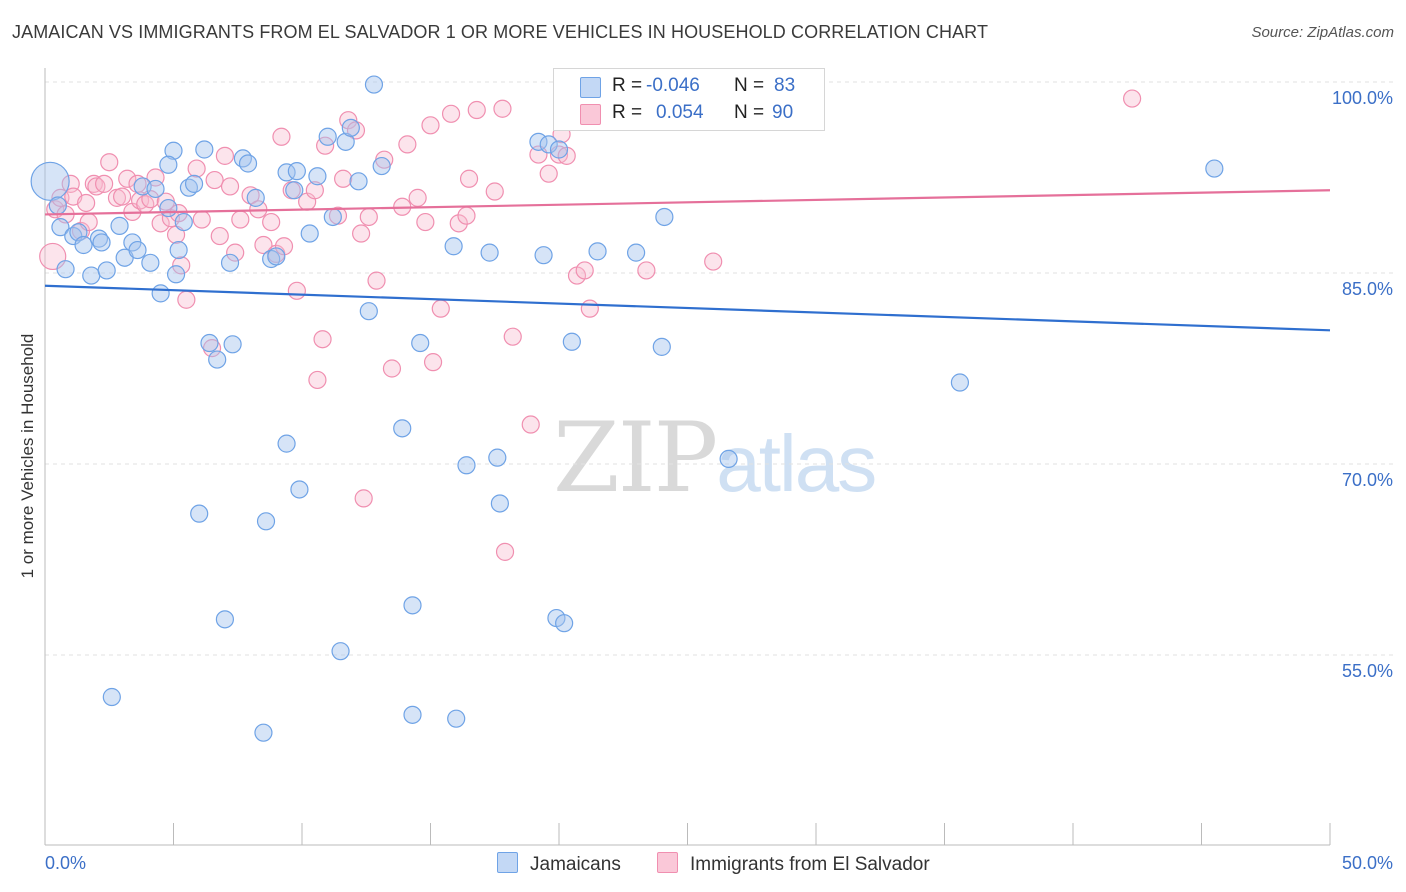 The image size is (1406, 892). What do you see at coordinates (810, 864) in the screenshot?
I see `bottom-legend-label-el-salvador: Immigrants from El Salvador` at bounding box center [810, 864].